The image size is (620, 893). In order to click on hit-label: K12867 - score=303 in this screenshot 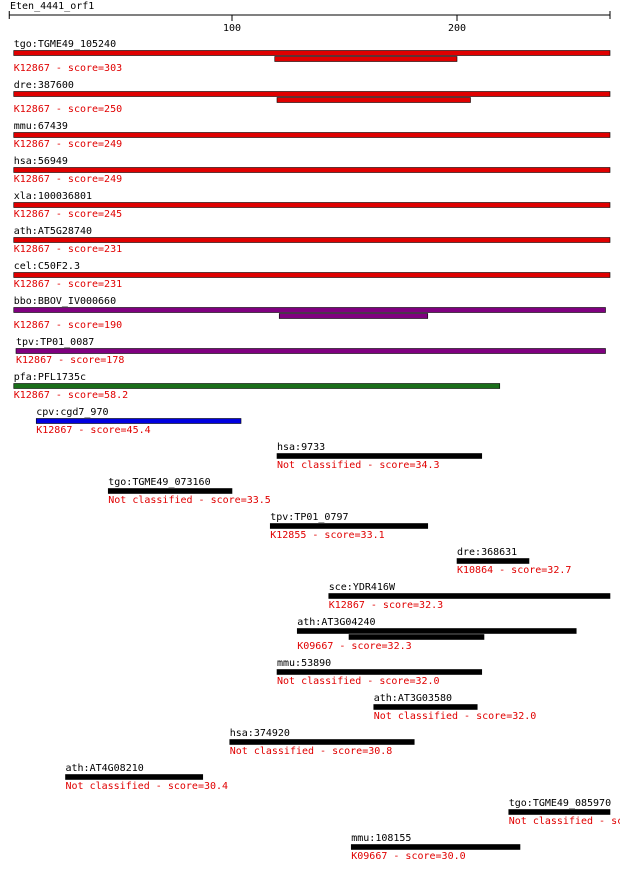, I will do `click(68, 68)`.